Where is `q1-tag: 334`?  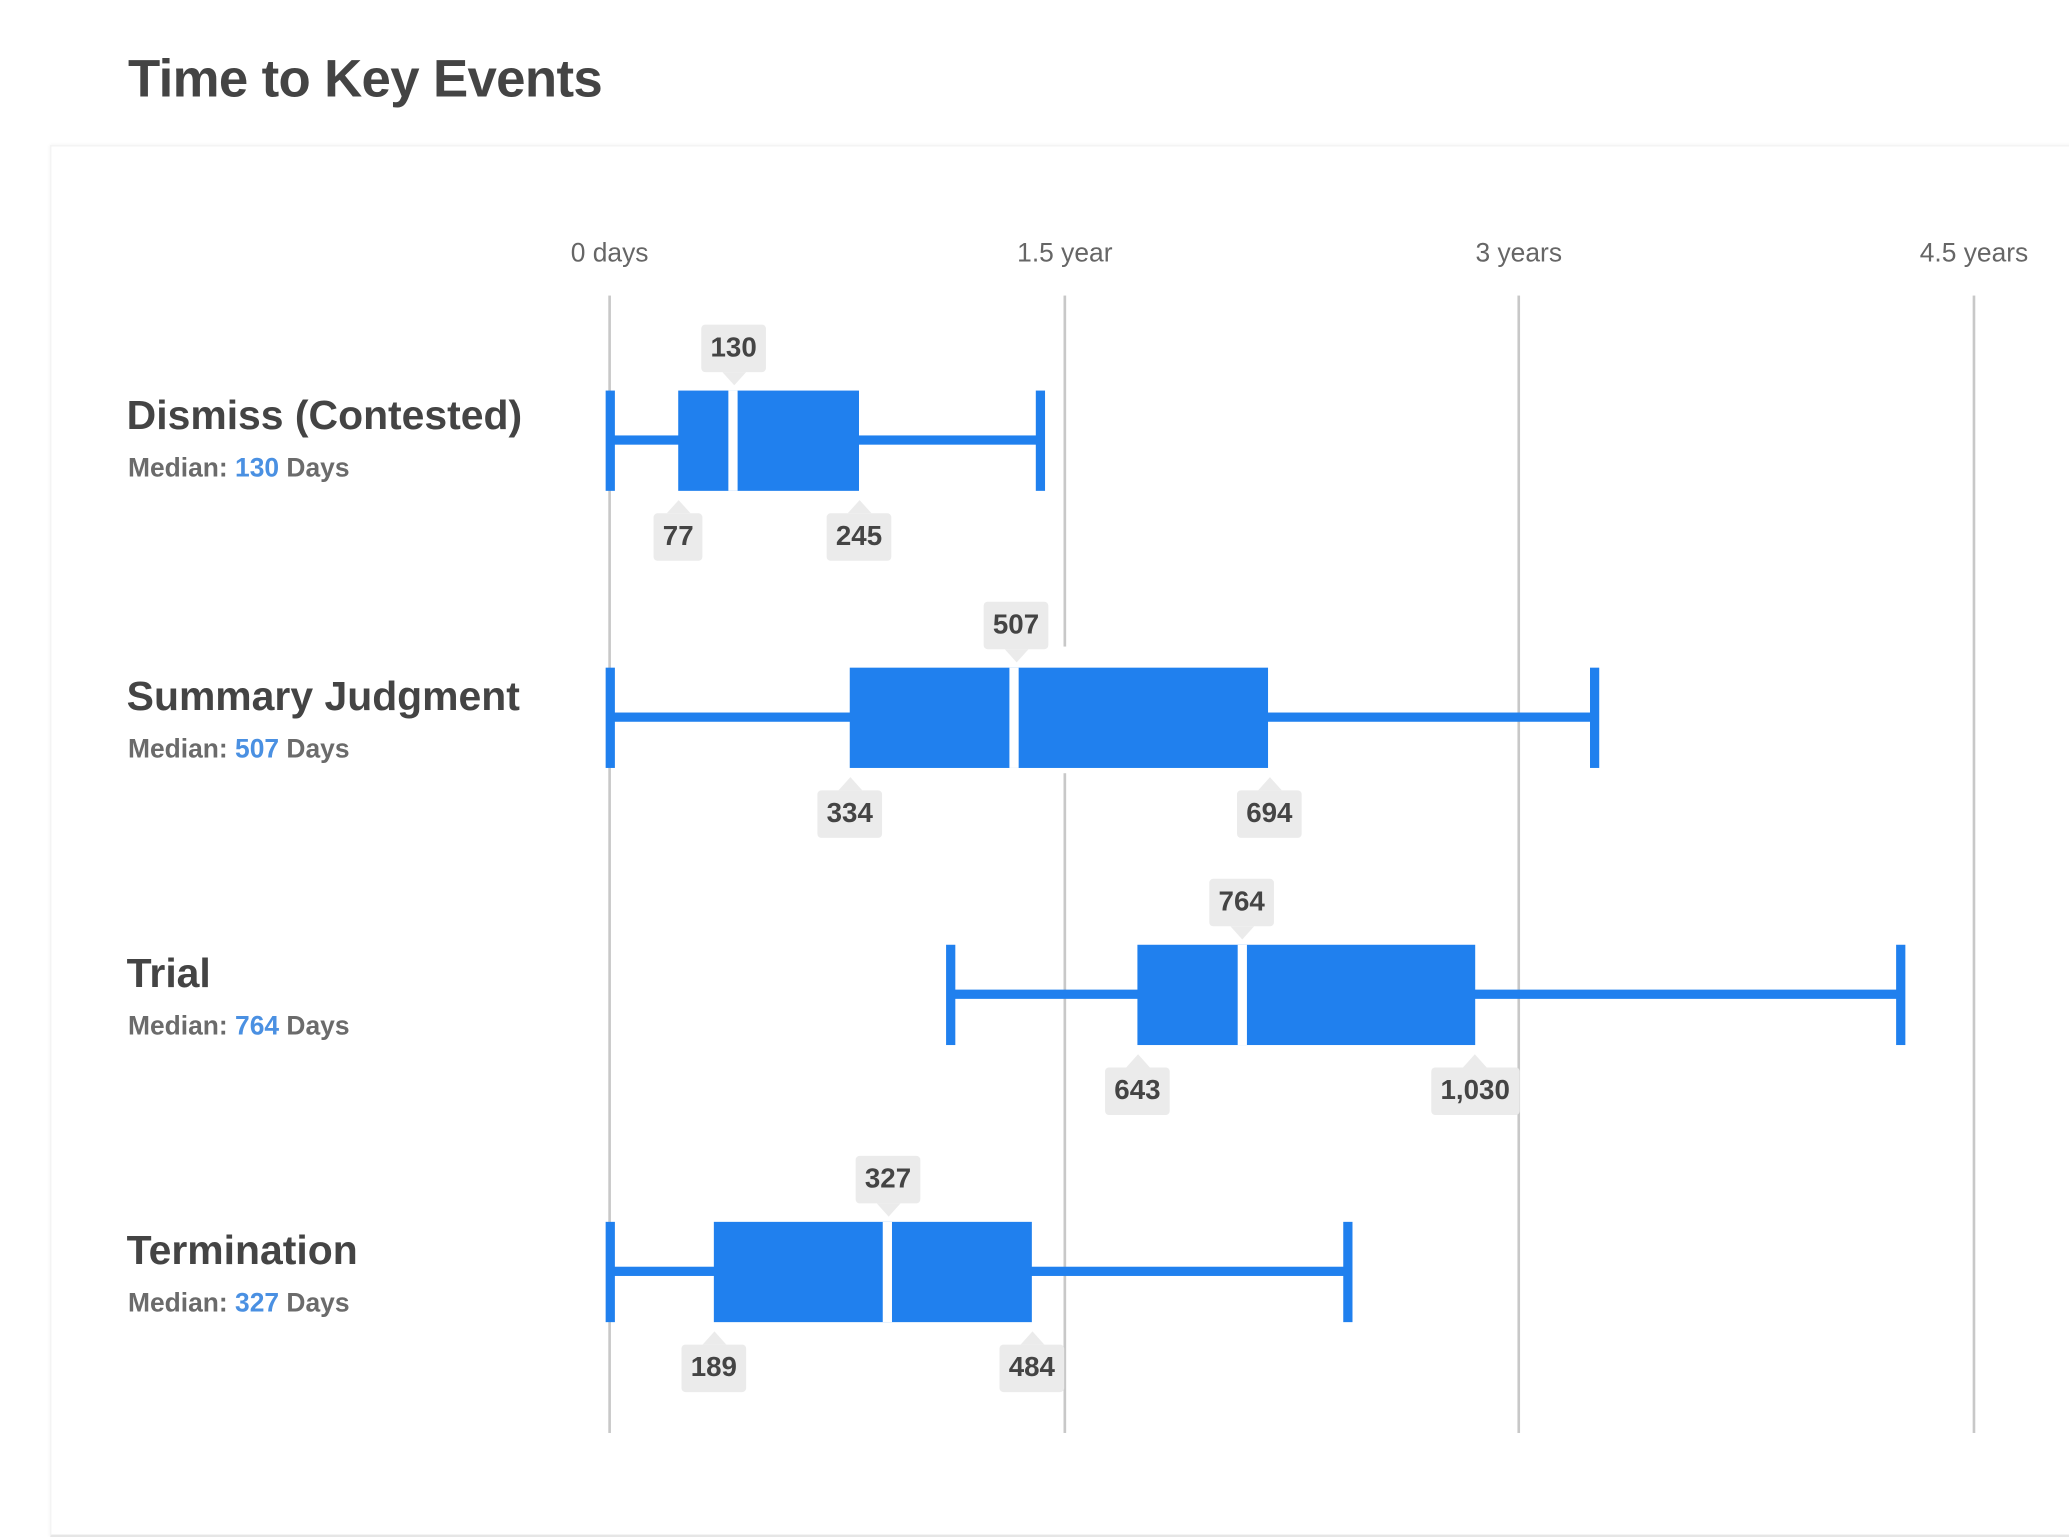
q1-tag: 334 is located at coordinates (850, 807).